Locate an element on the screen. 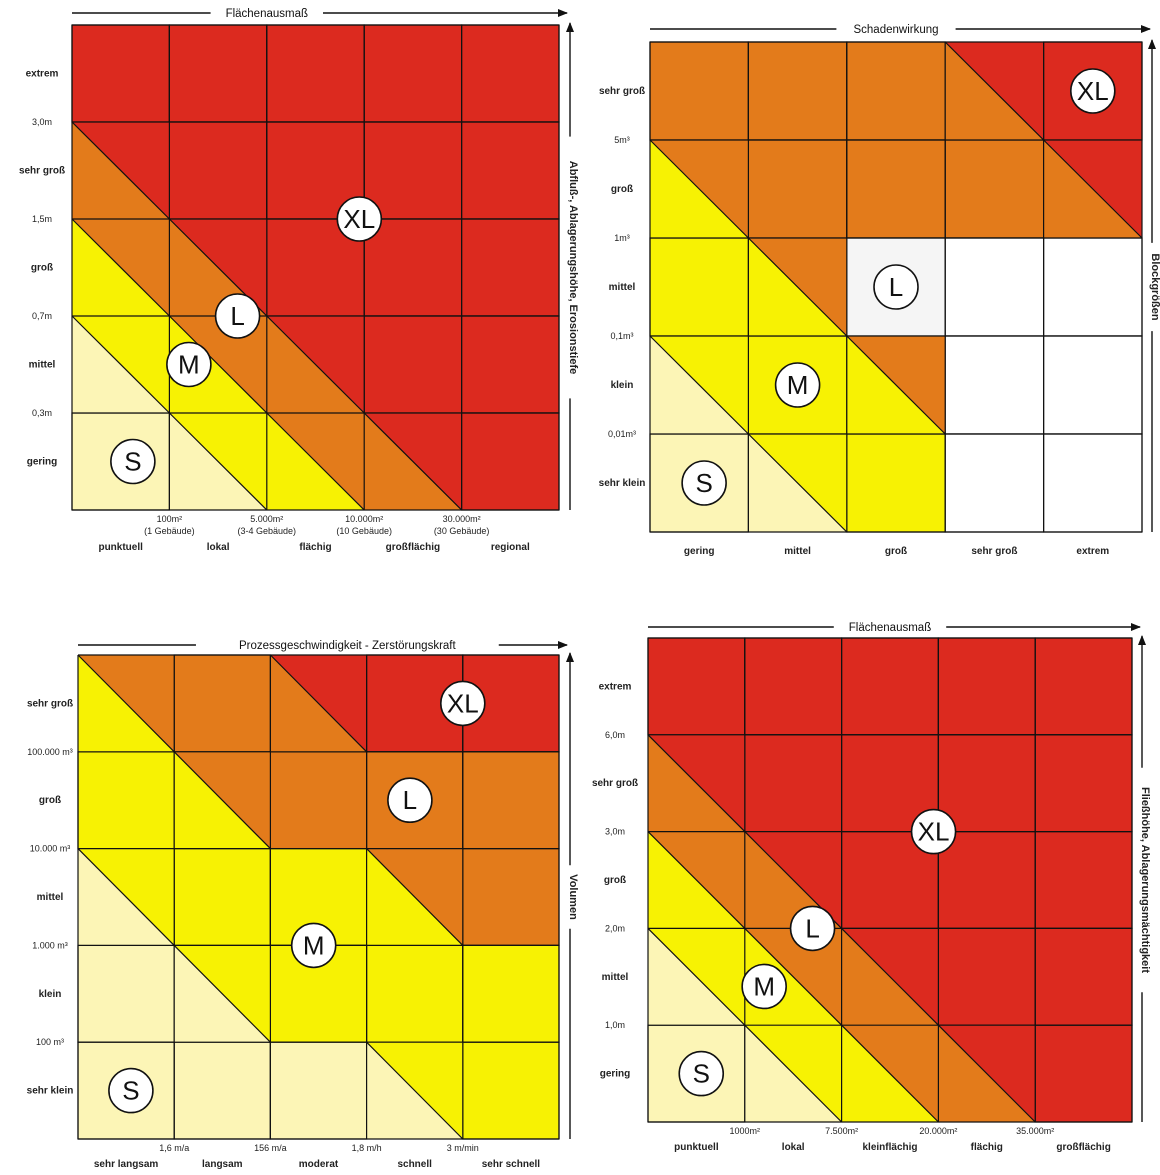  y-tick-label: 1.000 m³ is located at coordinates (50, 945).